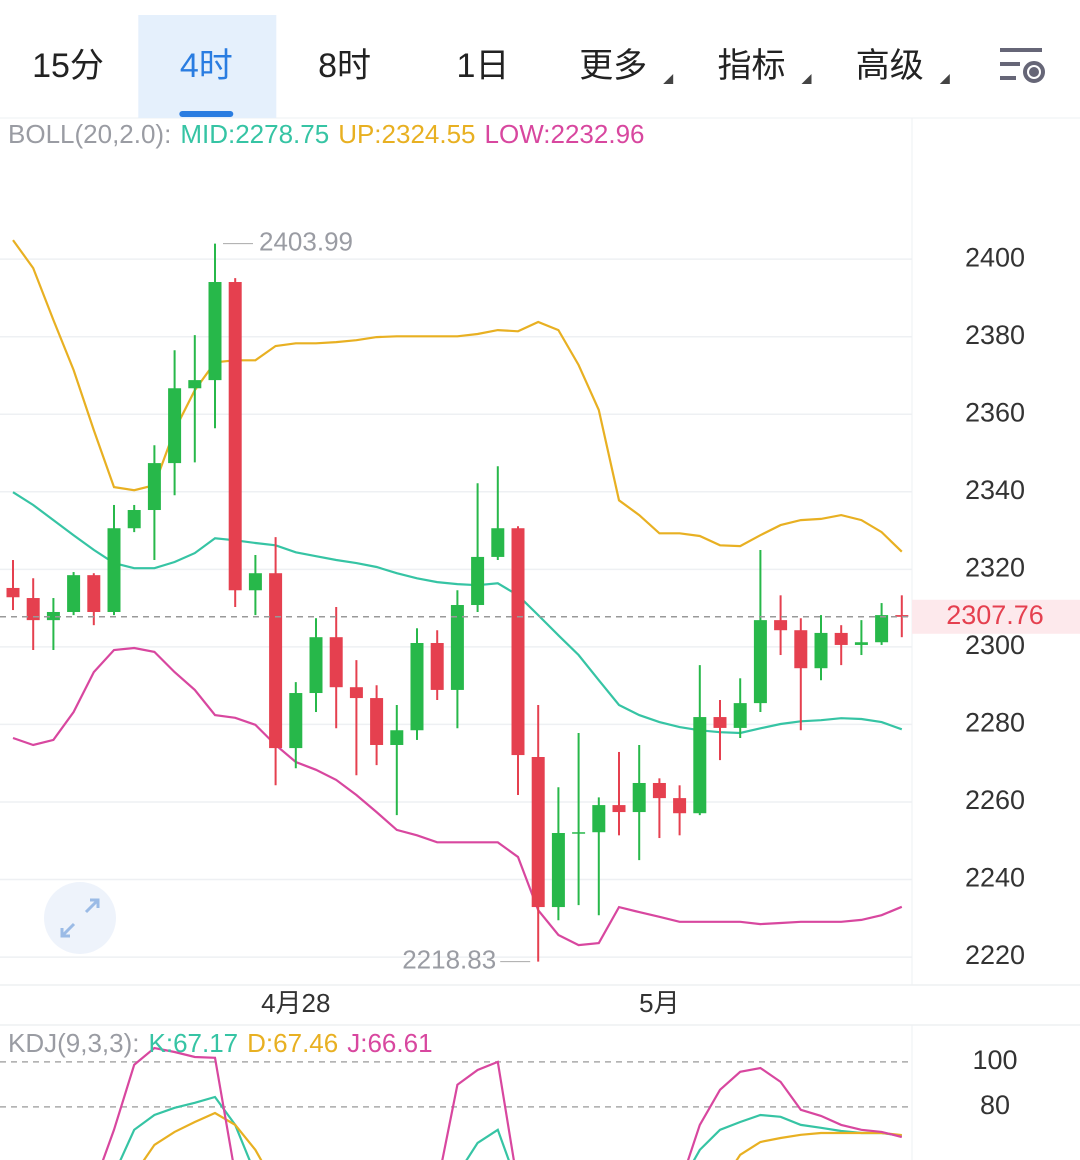  Describe the element at coordinates (995, 567) in the screenshot. I see `y-tick-label: 2320` at that location.